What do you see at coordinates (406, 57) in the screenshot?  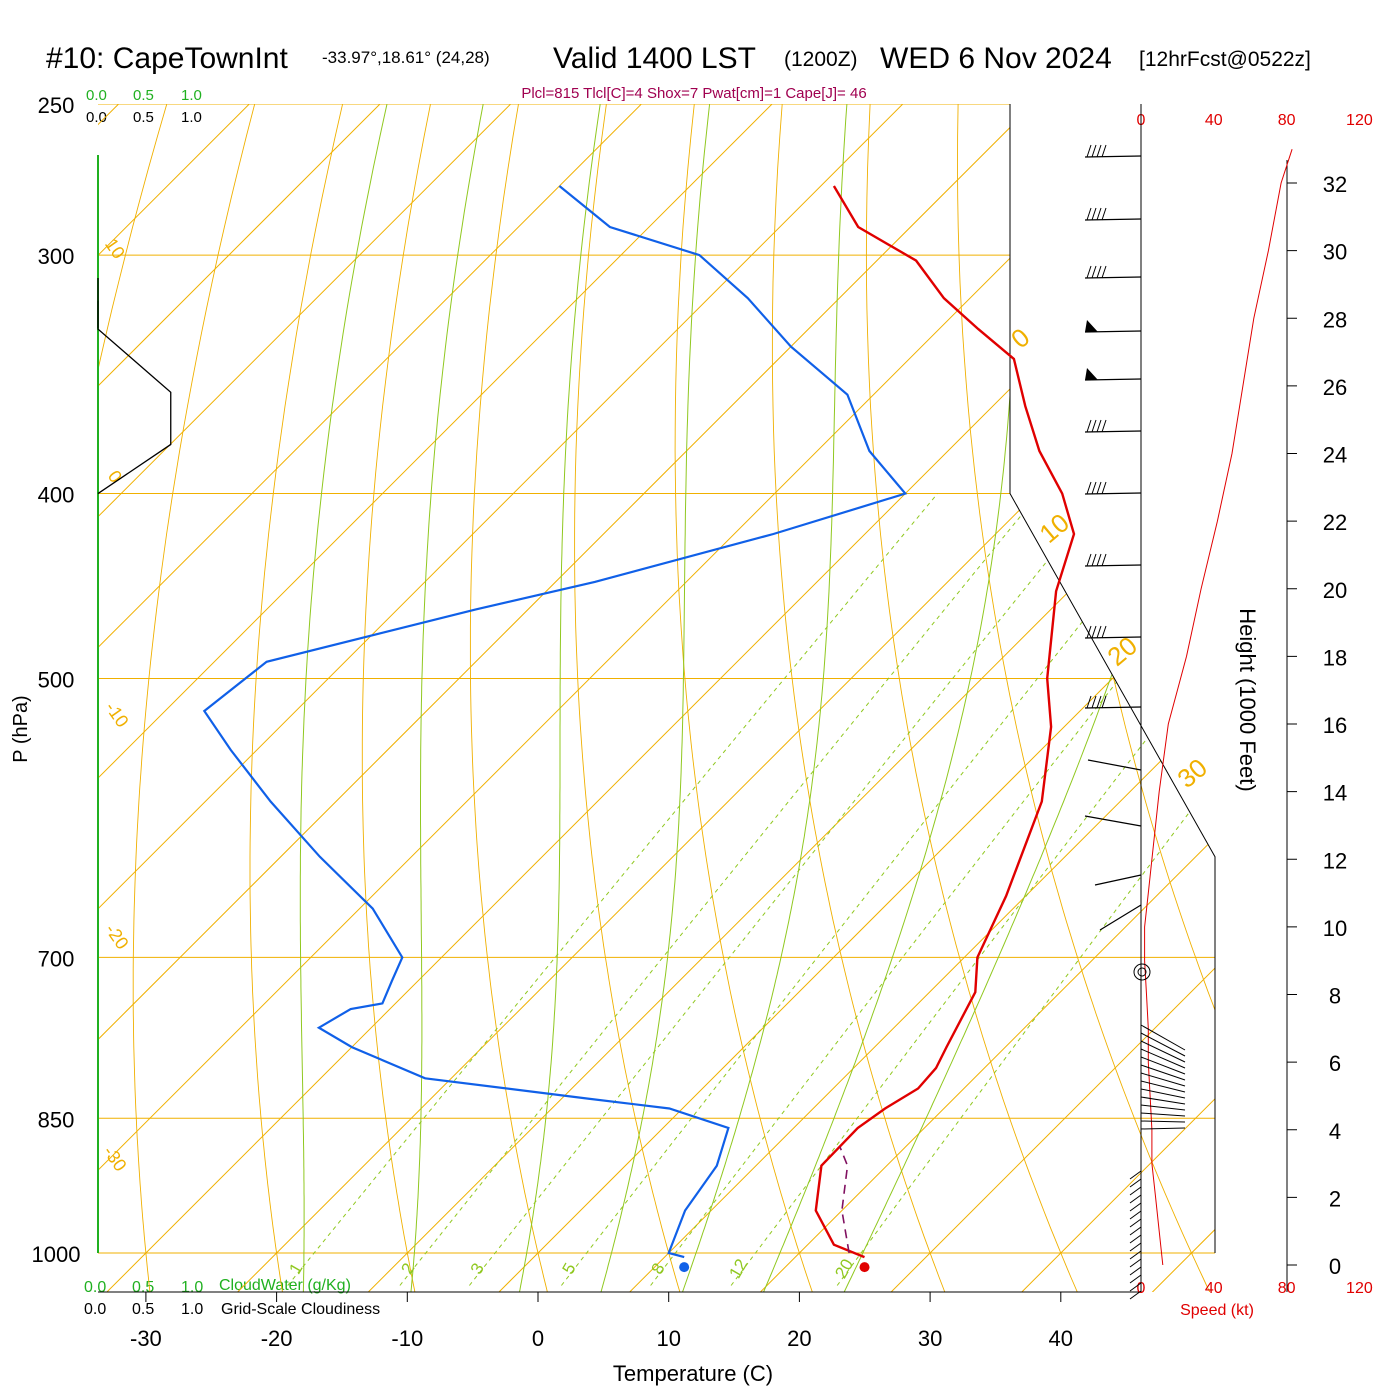 I see `station-coords: -33.97°,18.61° (24,28)` at bounding box center [406, 57].